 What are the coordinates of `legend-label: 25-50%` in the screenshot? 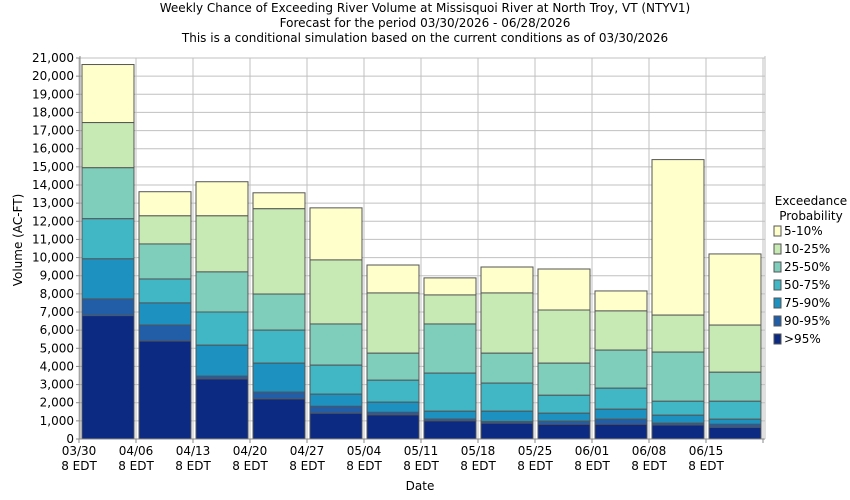 It's located at (807, 267).